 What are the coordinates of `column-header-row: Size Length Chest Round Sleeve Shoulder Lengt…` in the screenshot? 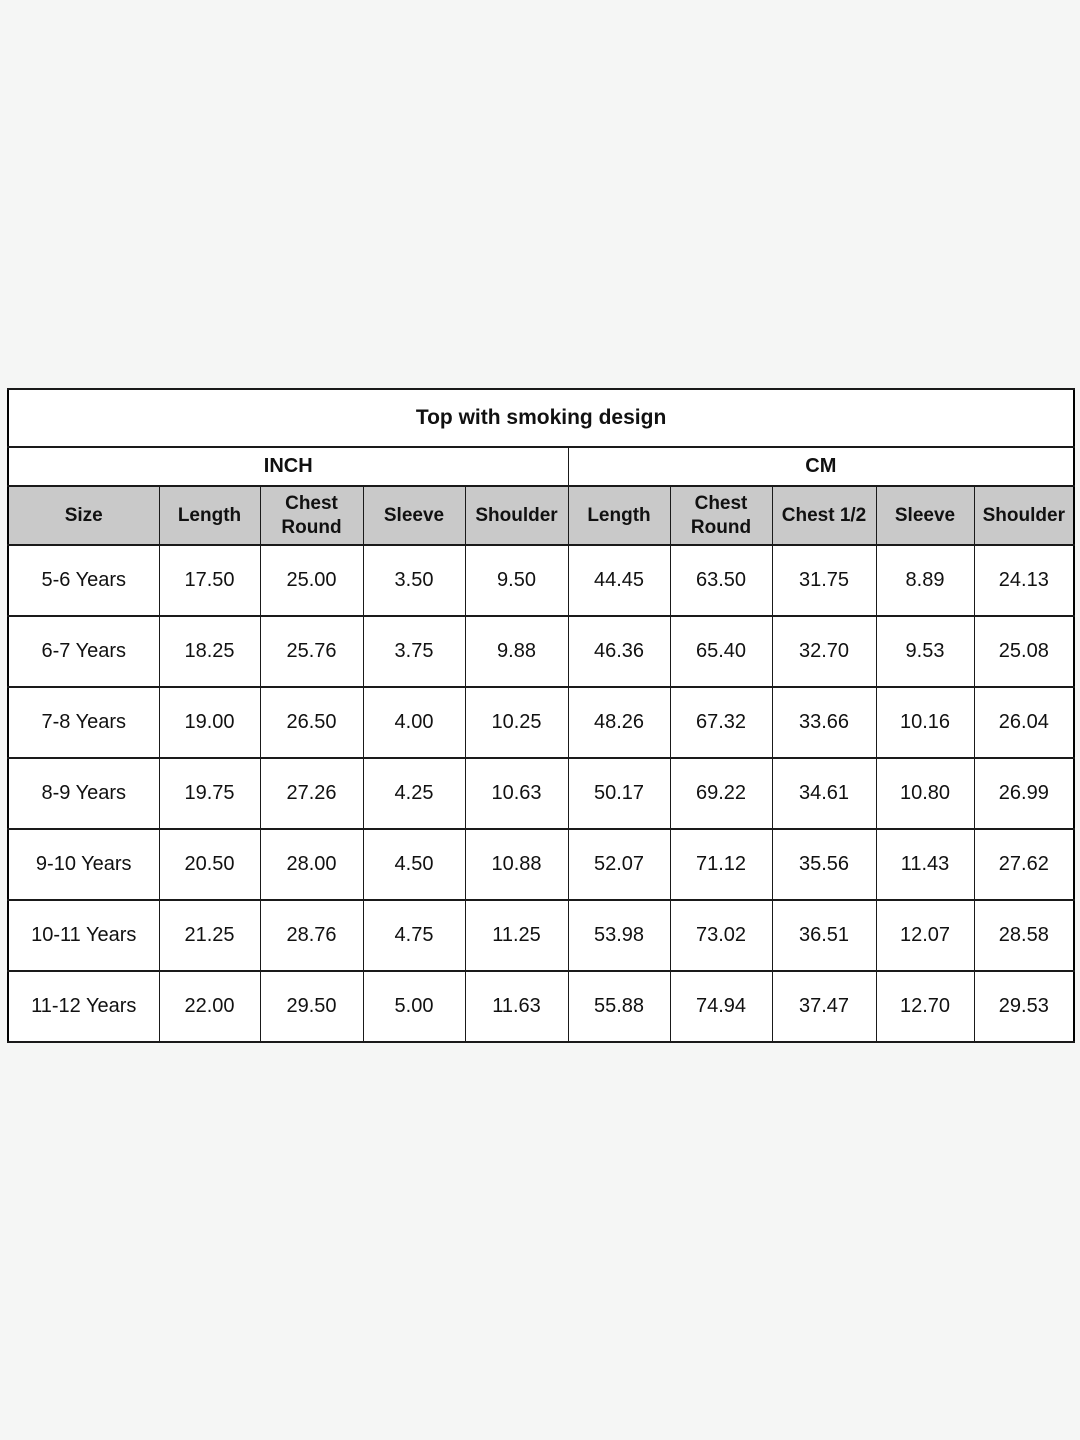 It's located at (541, 515).